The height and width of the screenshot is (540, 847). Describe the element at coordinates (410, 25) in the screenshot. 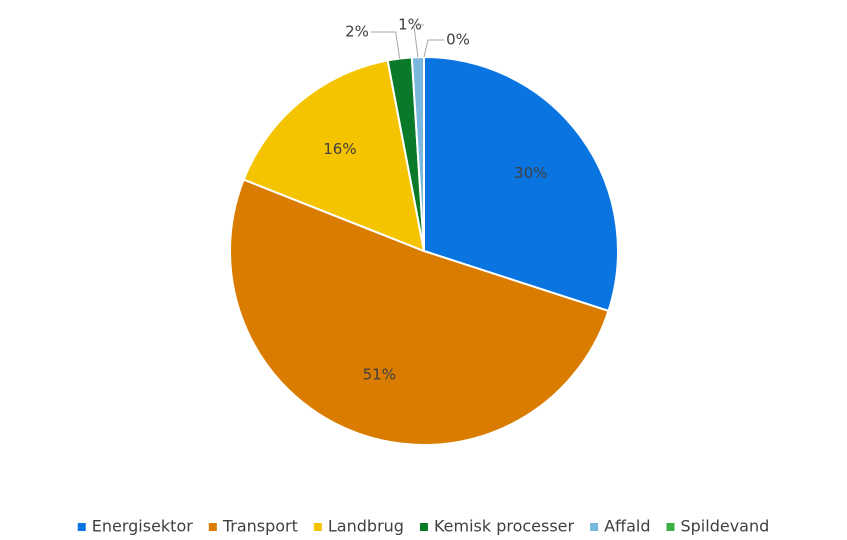

I see `data-label: 1%` at that location.